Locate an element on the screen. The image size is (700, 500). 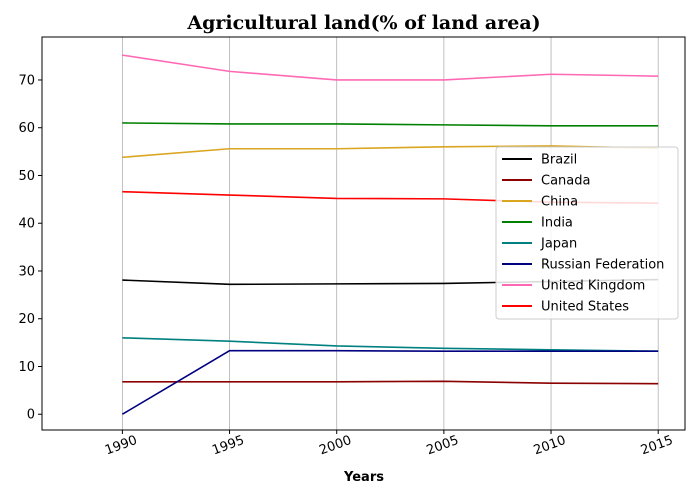
legend-item-united-states: United States is located at coordinates (565, 307).